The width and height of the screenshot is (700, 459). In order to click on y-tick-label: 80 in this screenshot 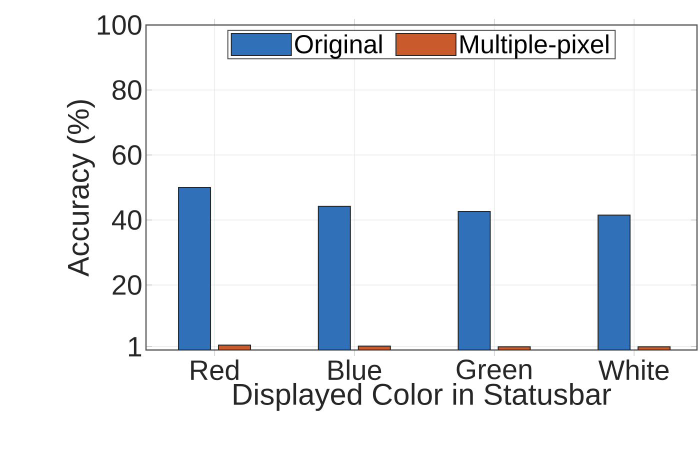, I will do `click(127, 90)`.